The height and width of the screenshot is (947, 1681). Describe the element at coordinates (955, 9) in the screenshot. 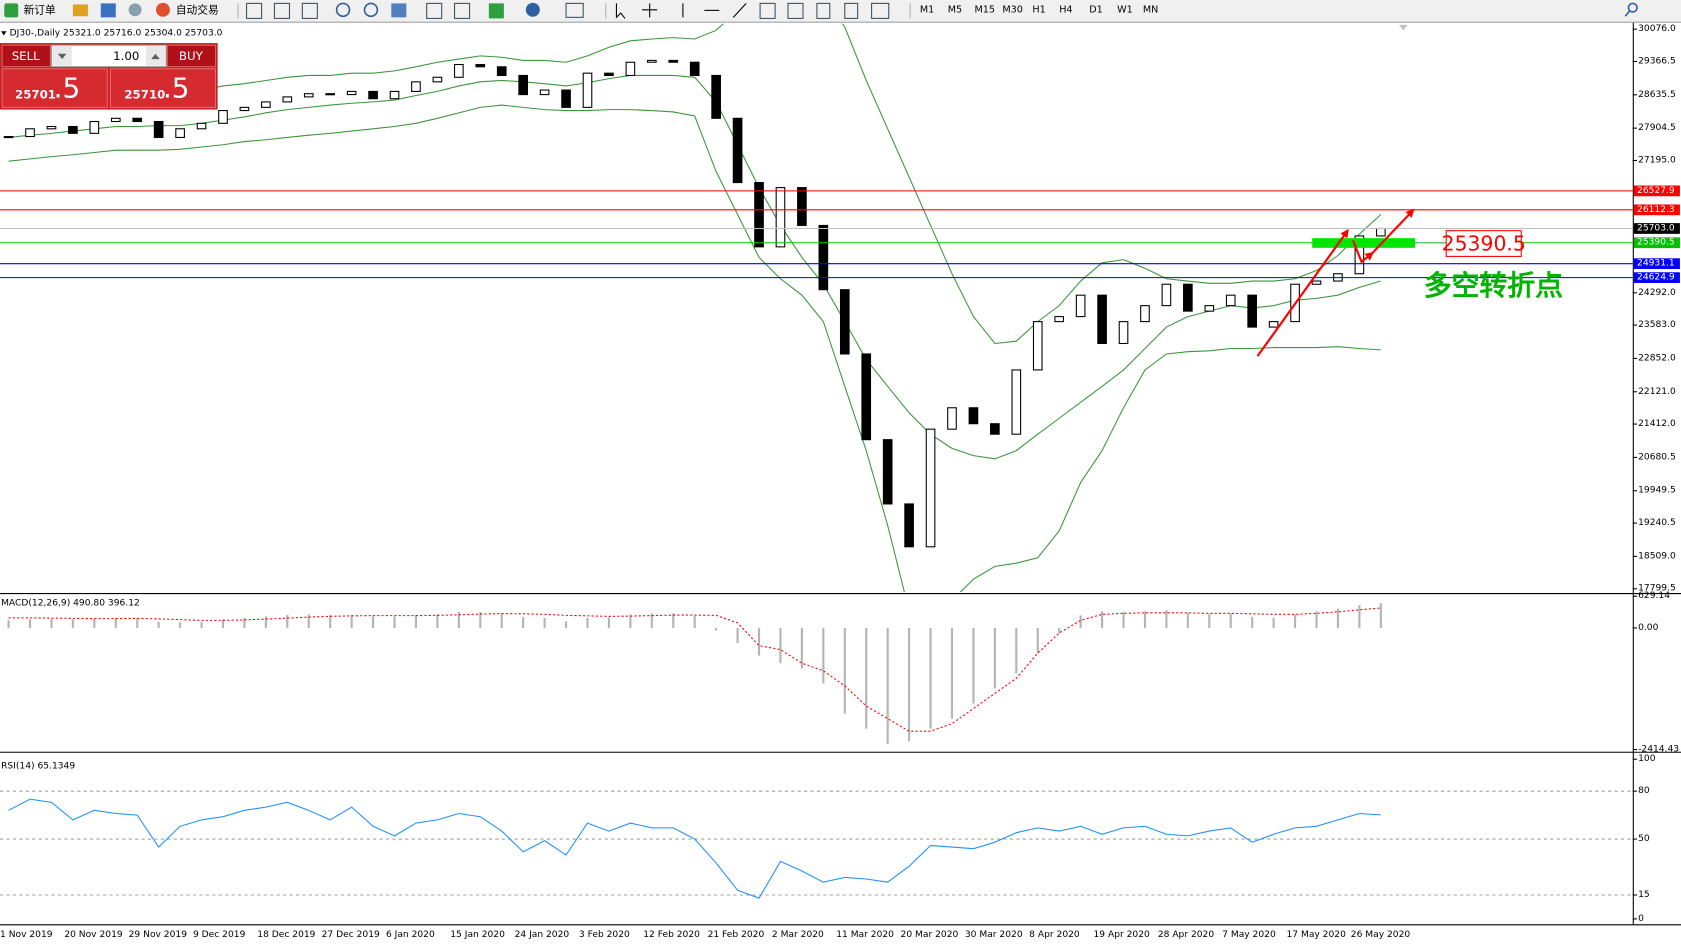

I see `timeframe-button: M5` at that location.